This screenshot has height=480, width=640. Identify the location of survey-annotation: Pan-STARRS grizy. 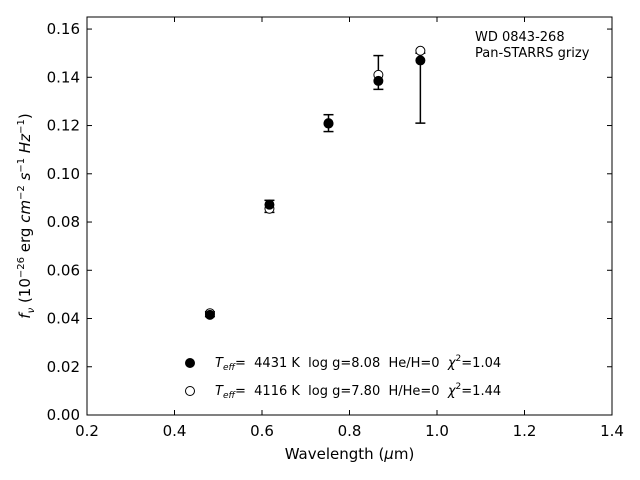
(532, 53).